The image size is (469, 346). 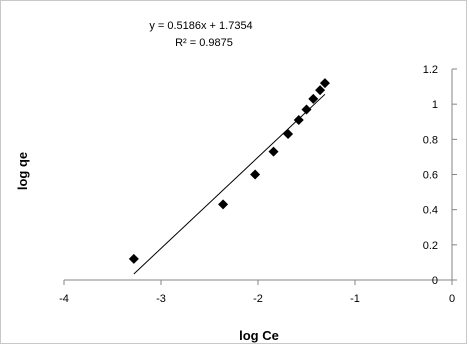 What do you see at coordinates (452, 299) in the screenshot?
I see `x-tick-label: 0` at bounding box center [452, 299].